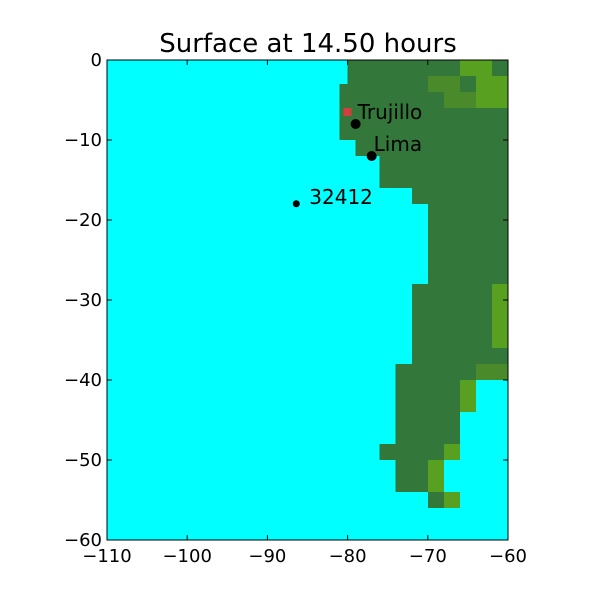 This screenshot has height=600, width=600. What do you see at coordinates (106, 556) in the screenshot?
I see `x-tick-label: −110` at bounding box center [106, 556].